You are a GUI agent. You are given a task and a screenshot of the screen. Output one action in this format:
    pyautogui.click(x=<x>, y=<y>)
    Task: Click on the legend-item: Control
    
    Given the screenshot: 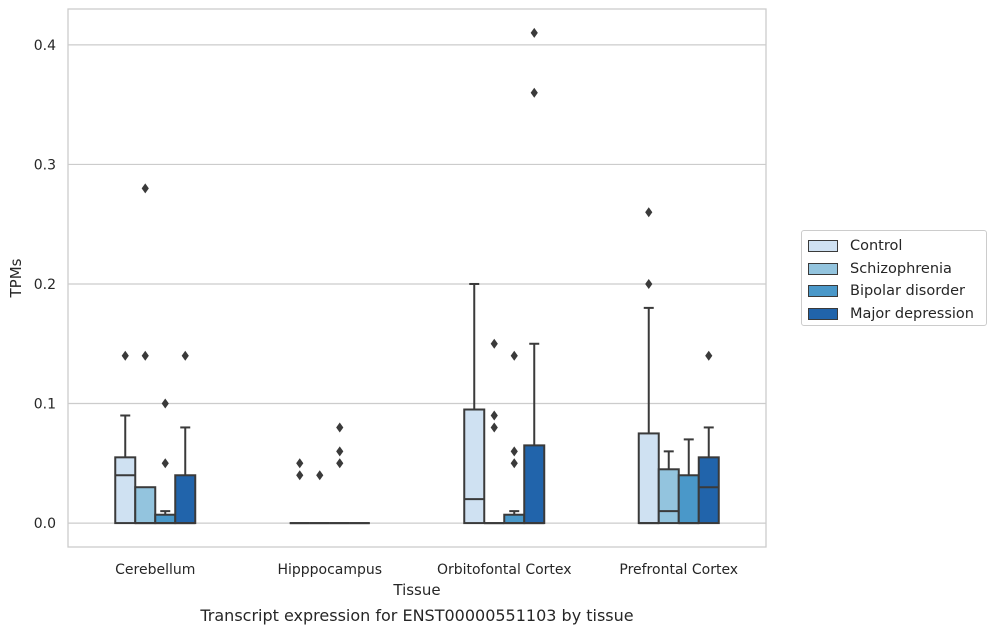 What is the action you would take?
    pyautogui.click(x=894, y=246)
    